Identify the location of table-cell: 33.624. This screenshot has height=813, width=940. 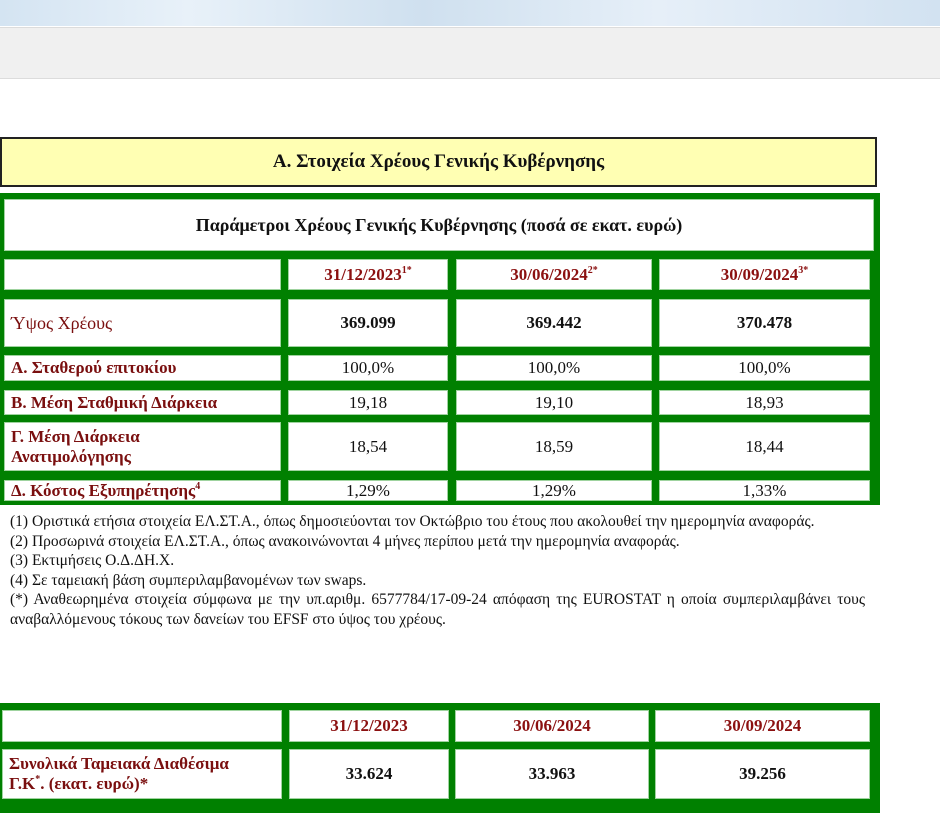
(369, 774).